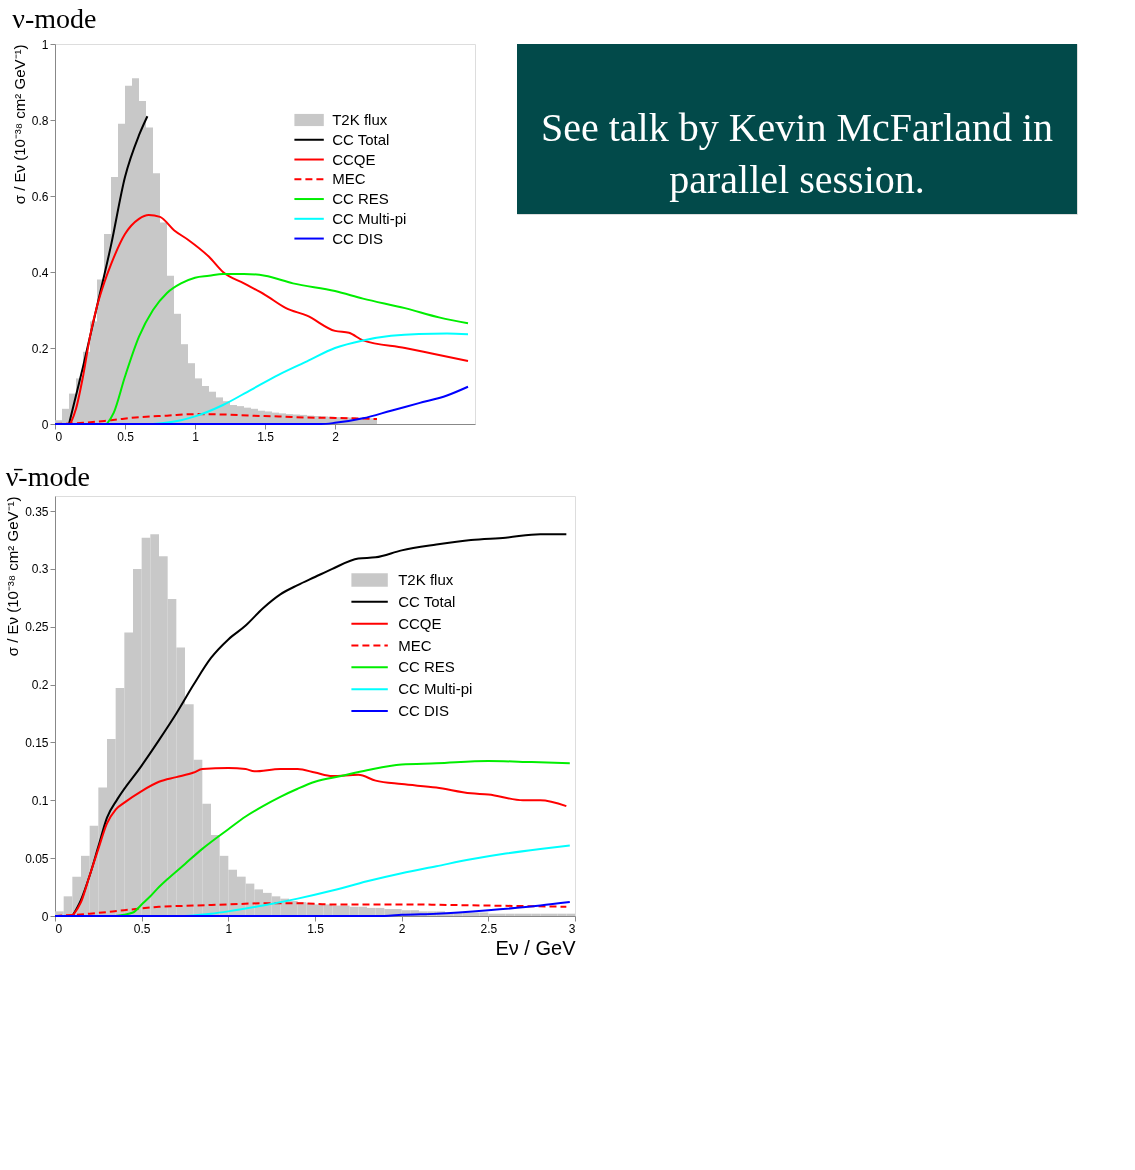 This screenshot has height=1170, width=1135. I want to click on y-tick-label: 0.35, so click(37, 511).